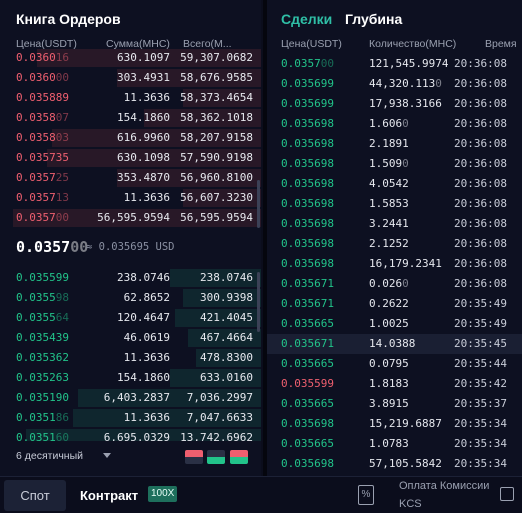 The height and width of the screenshot is (513, 522). What do you see at coordinates (394, 424) in the screenshot?
I see `trade-row: 0.035698 15,219.6887 20:35:34` at bounding box center [394, 424].